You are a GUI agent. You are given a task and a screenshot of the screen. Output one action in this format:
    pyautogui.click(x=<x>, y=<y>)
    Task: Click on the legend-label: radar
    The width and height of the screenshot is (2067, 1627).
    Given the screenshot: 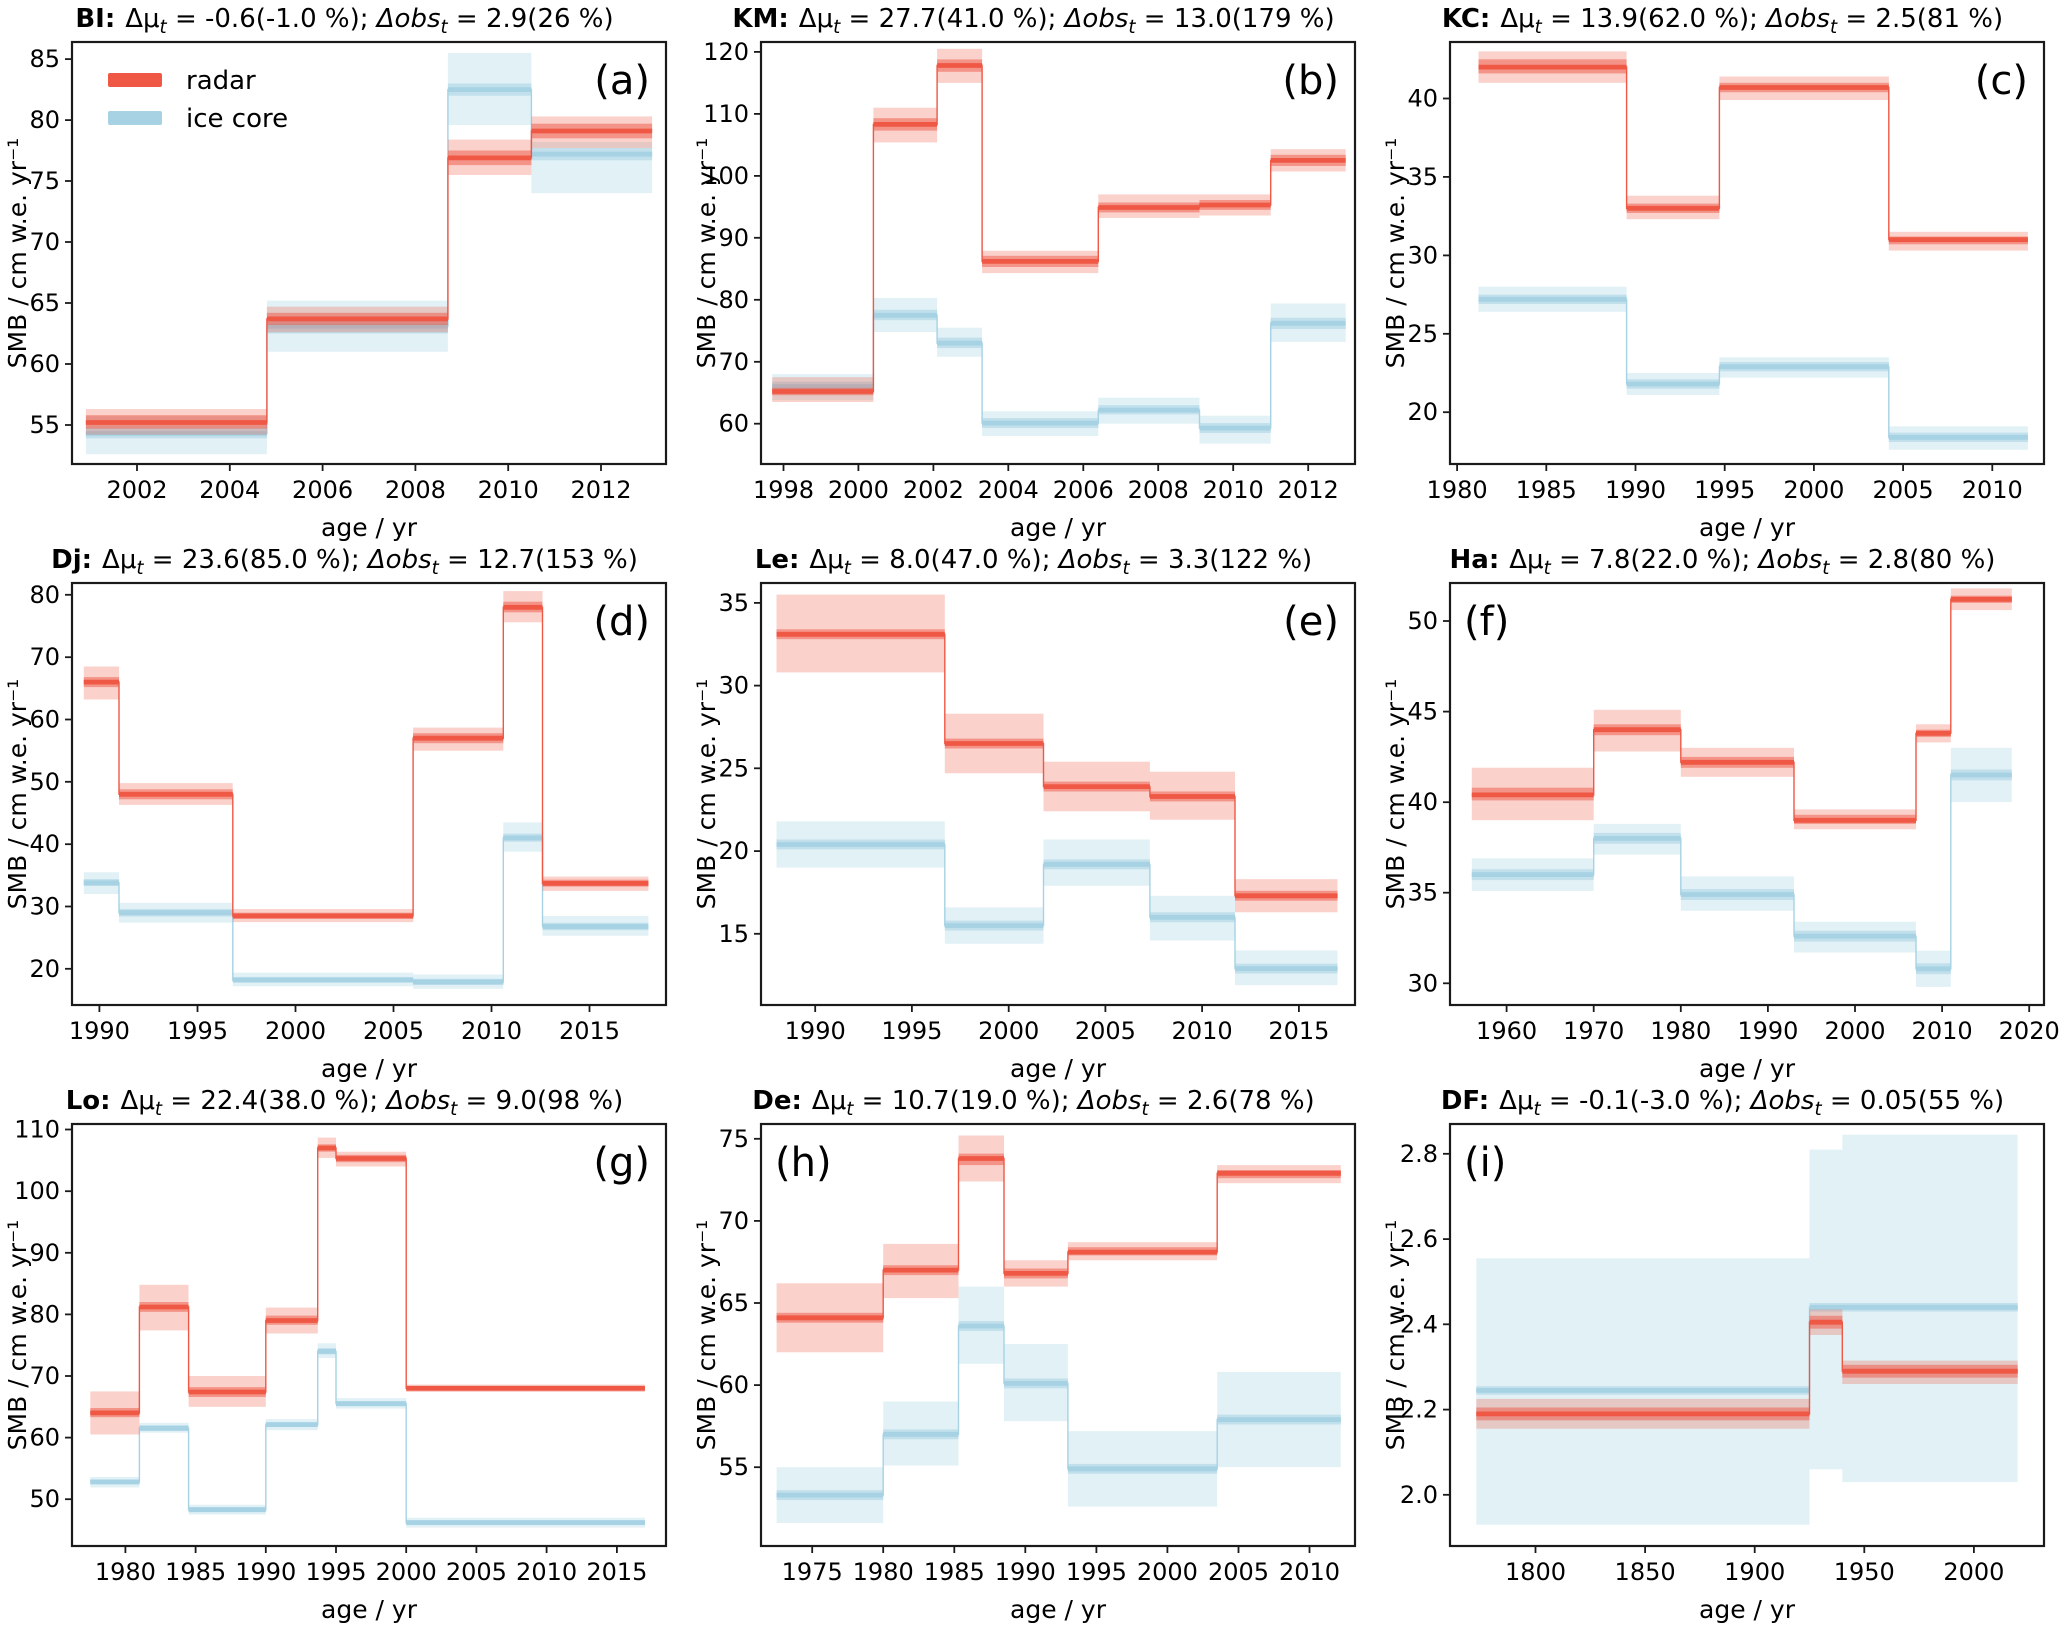 What is the action you would take?
    pyautogui.click(x=221, y=81)
    